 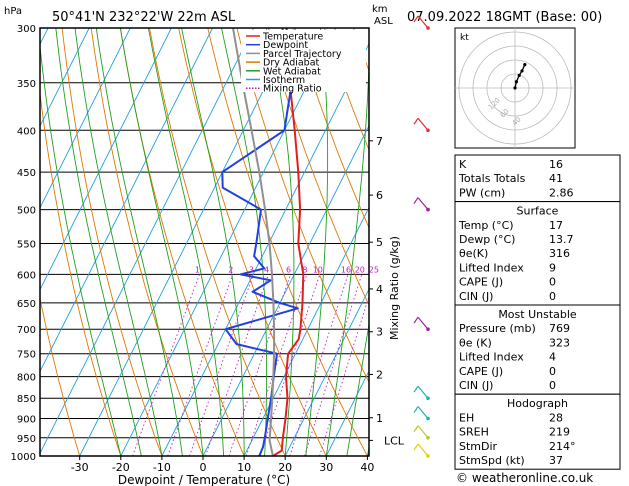 I want to click on table-row-value: 323, so click(x=559, y=342).